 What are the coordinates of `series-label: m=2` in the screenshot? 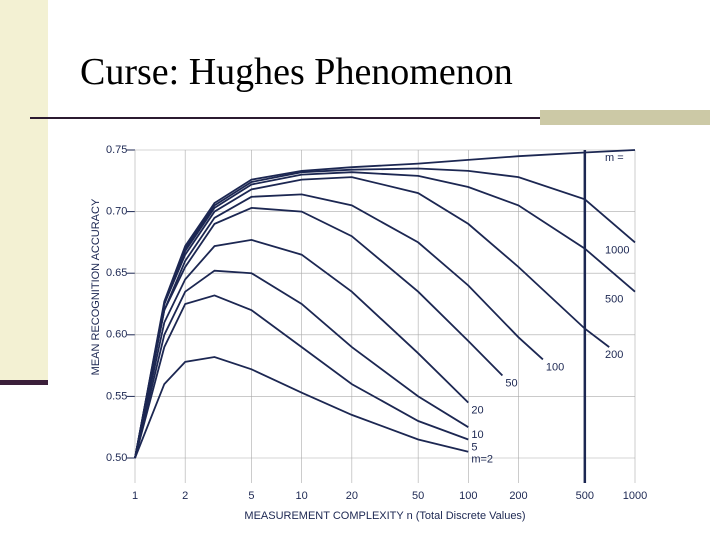 It's located at (482, 460).